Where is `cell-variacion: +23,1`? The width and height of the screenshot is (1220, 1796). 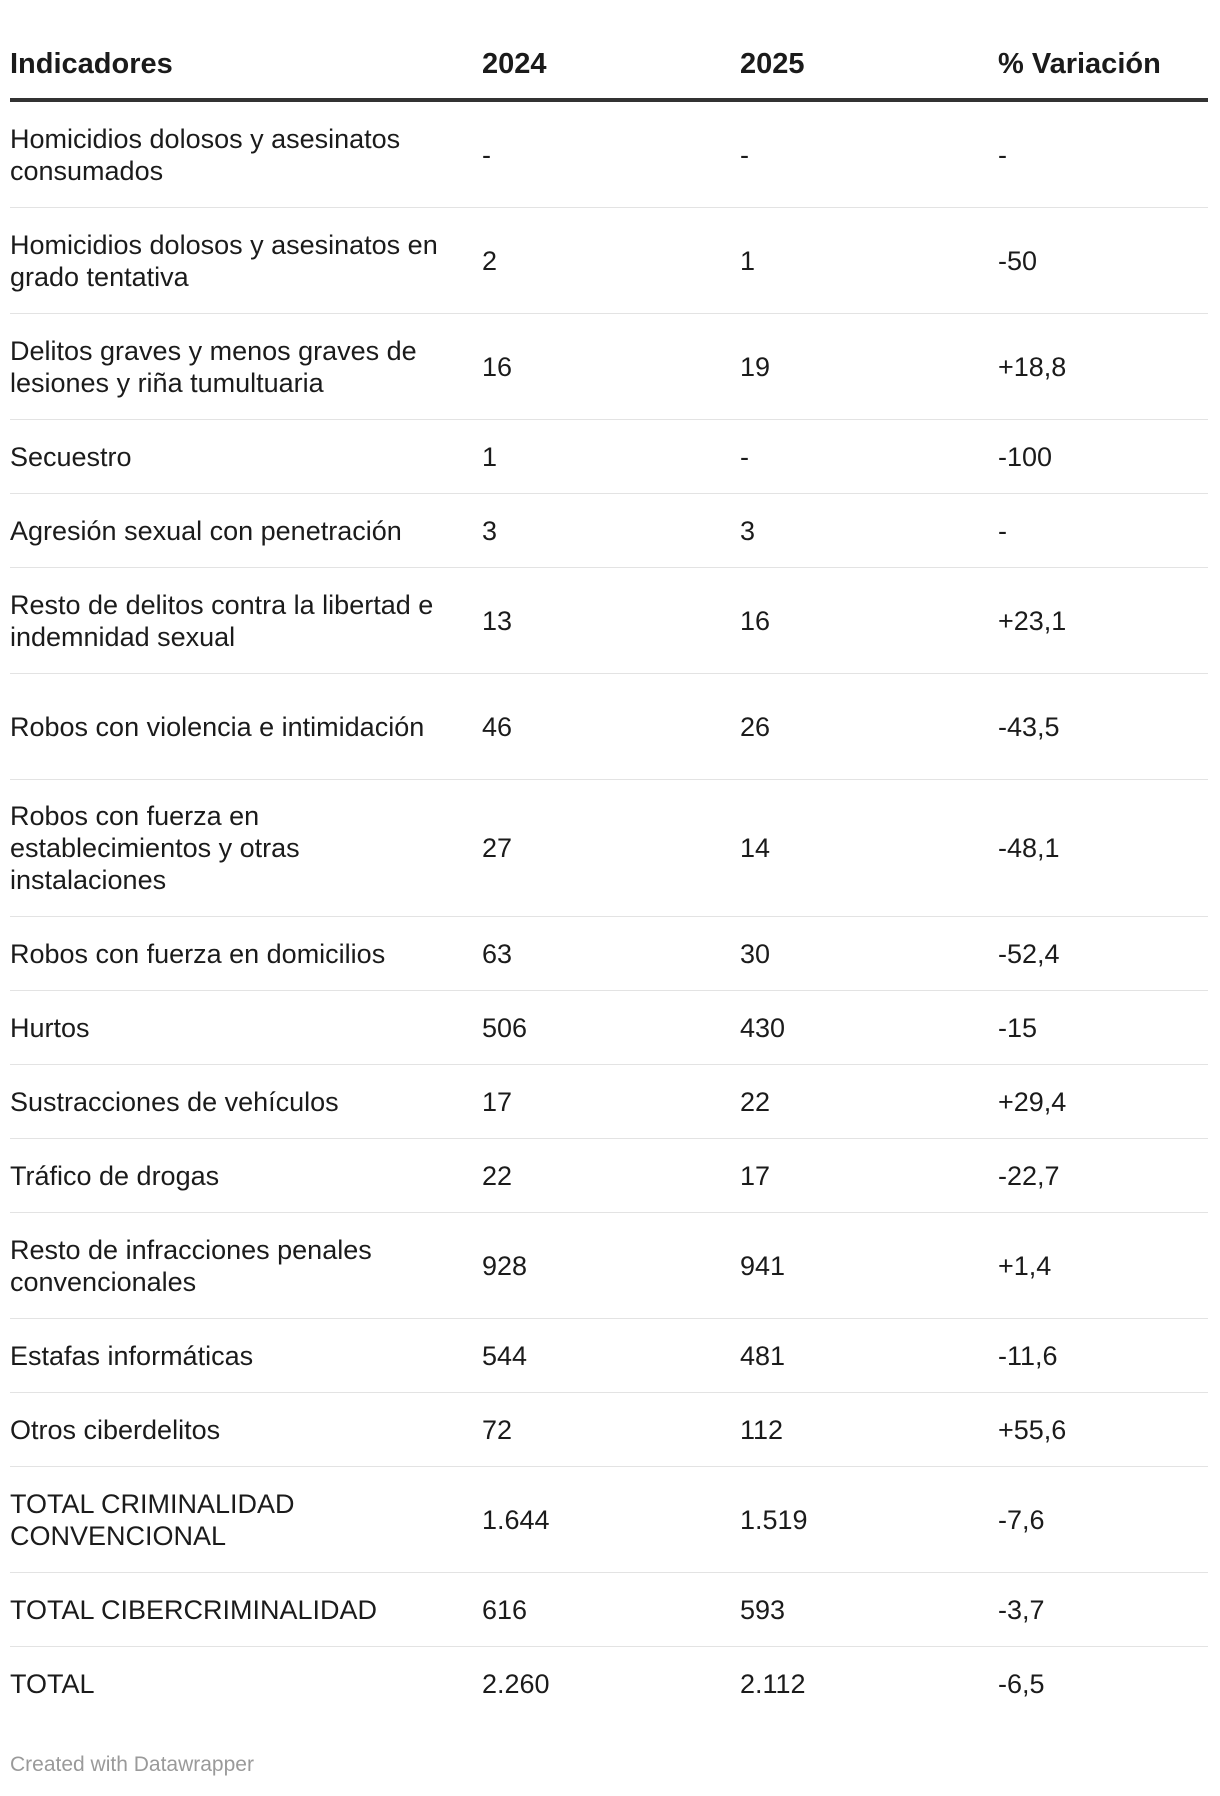 cell-variacion: +23,1 is located at coordinates (1103, 620).